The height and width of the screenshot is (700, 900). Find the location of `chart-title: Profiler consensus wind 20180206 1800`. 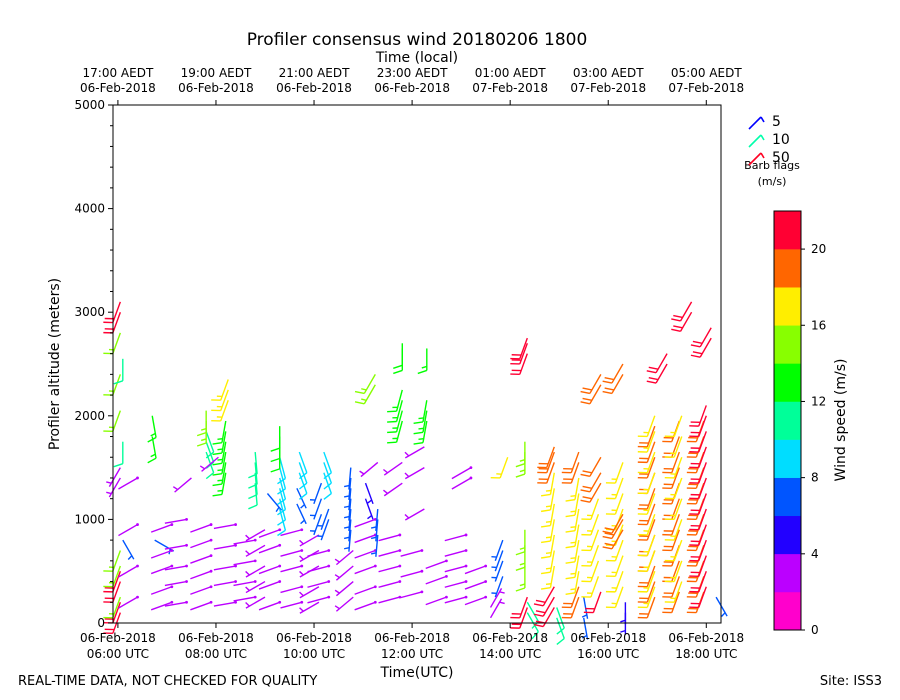

chart-title: Profiler consensus wind 20180206 1800 is located at coordinates (417, 40).